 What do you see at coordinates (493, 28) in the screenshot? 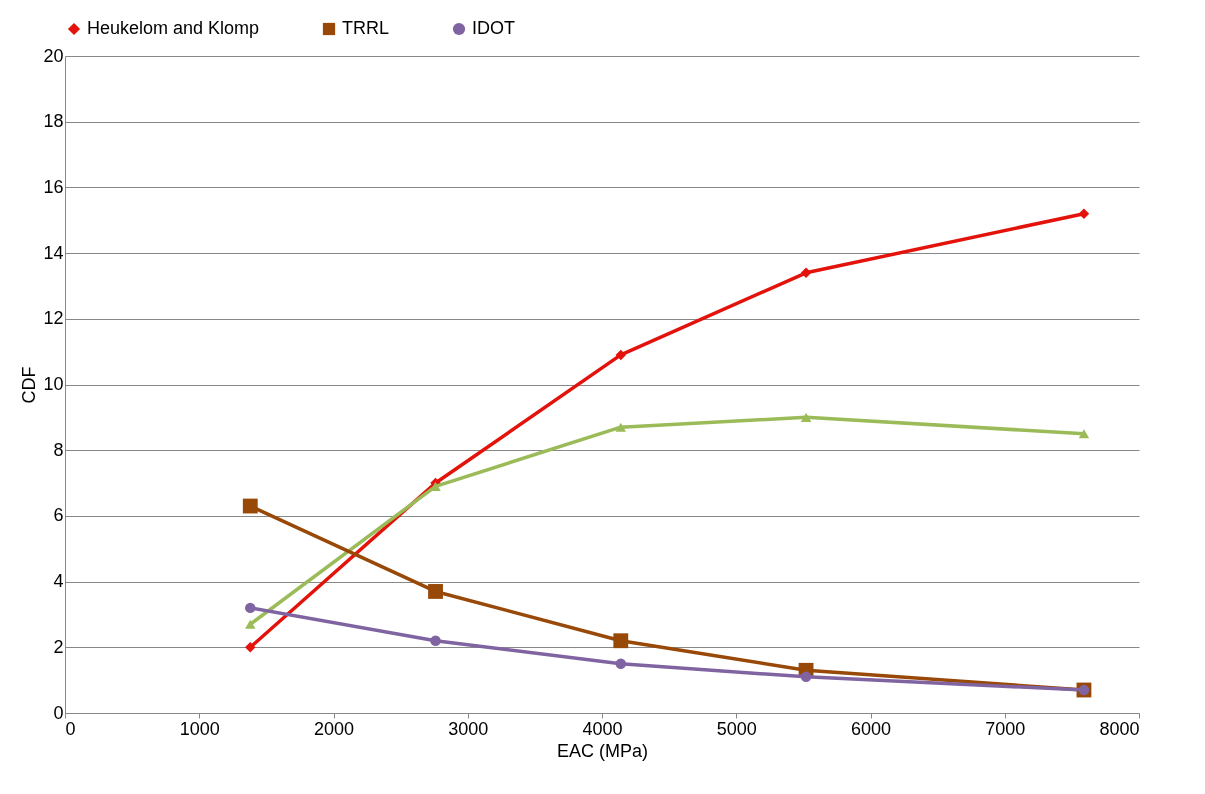
I see `legend-label: IDOT` at bounding box center [493, 28].